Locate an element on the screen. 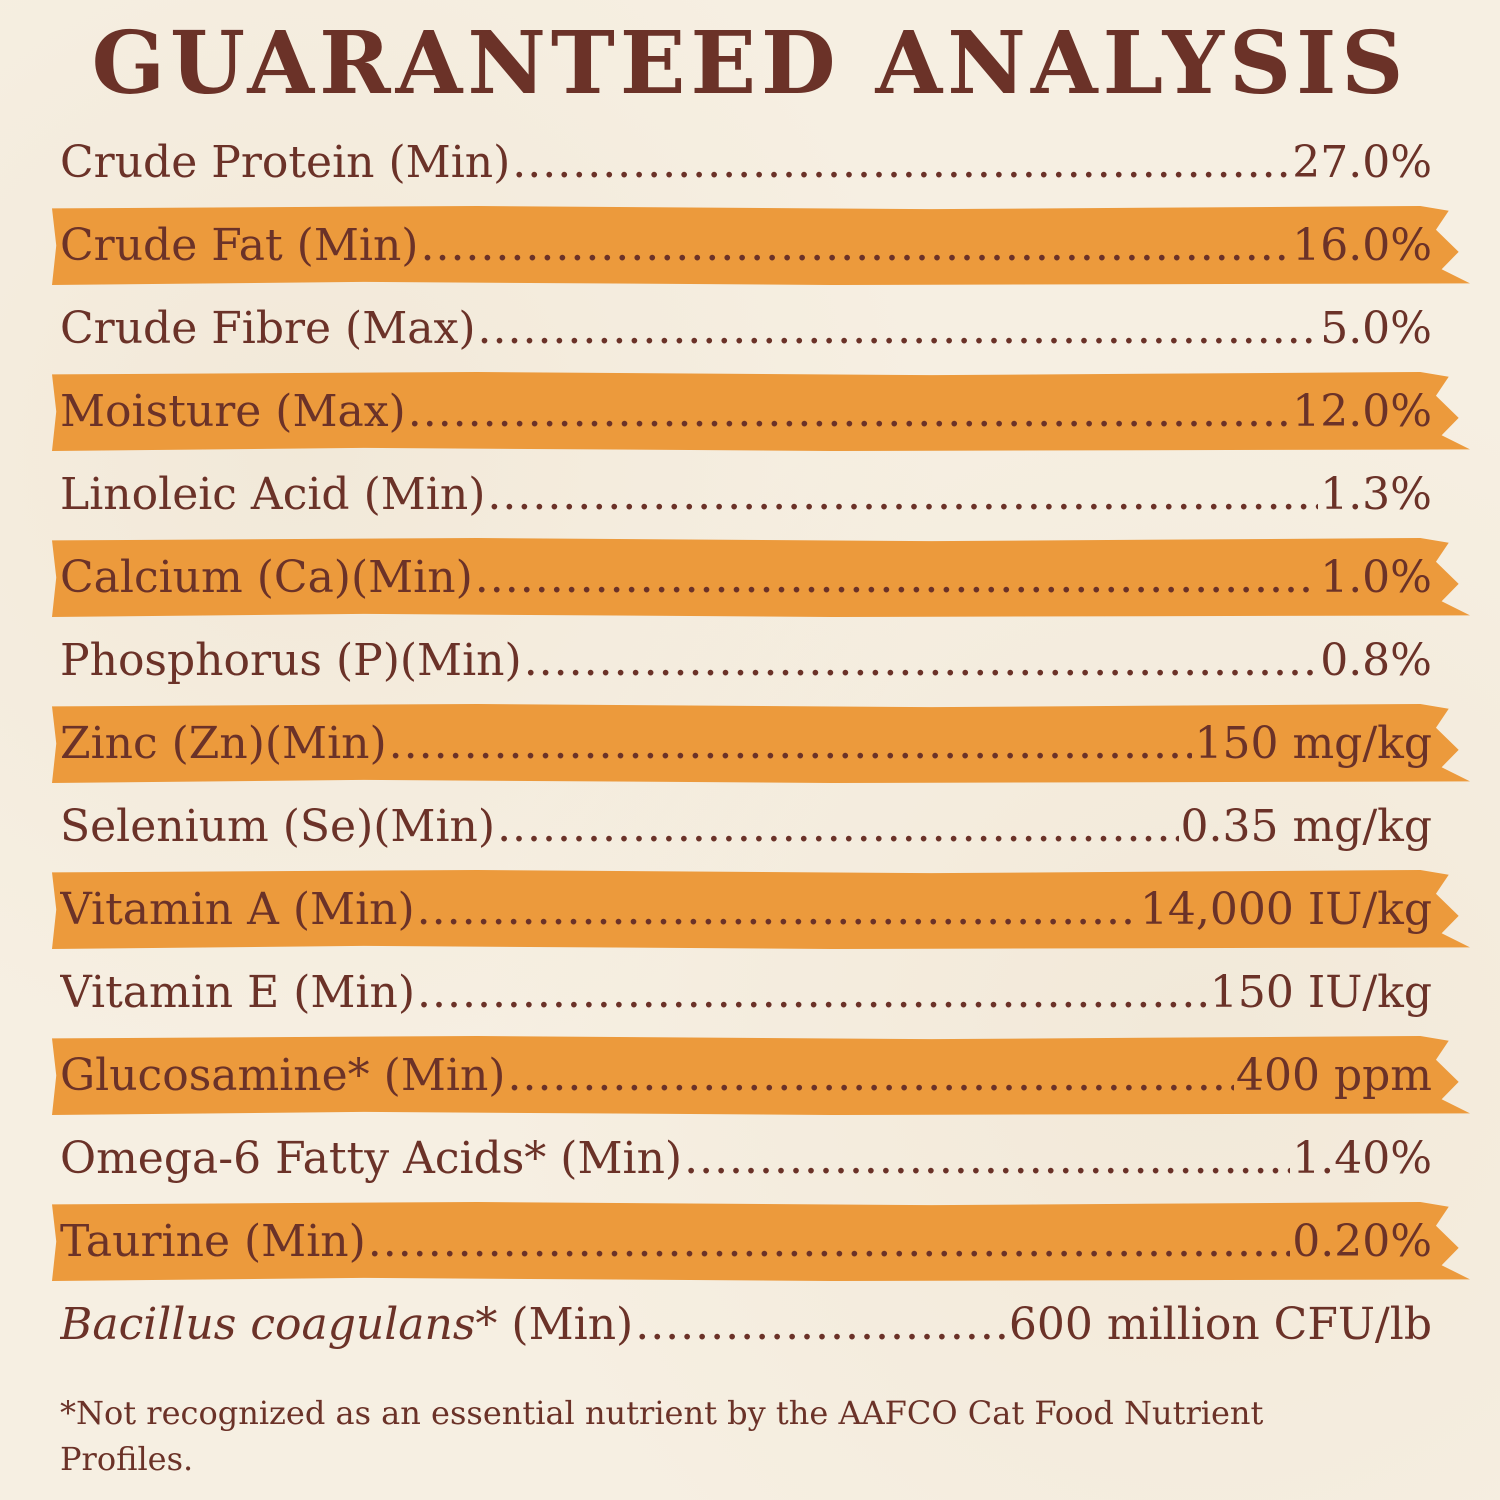 The image size is (1500, 1500). nutrient-label: Crude Fat (Min) is located at coordinates (239, 245).